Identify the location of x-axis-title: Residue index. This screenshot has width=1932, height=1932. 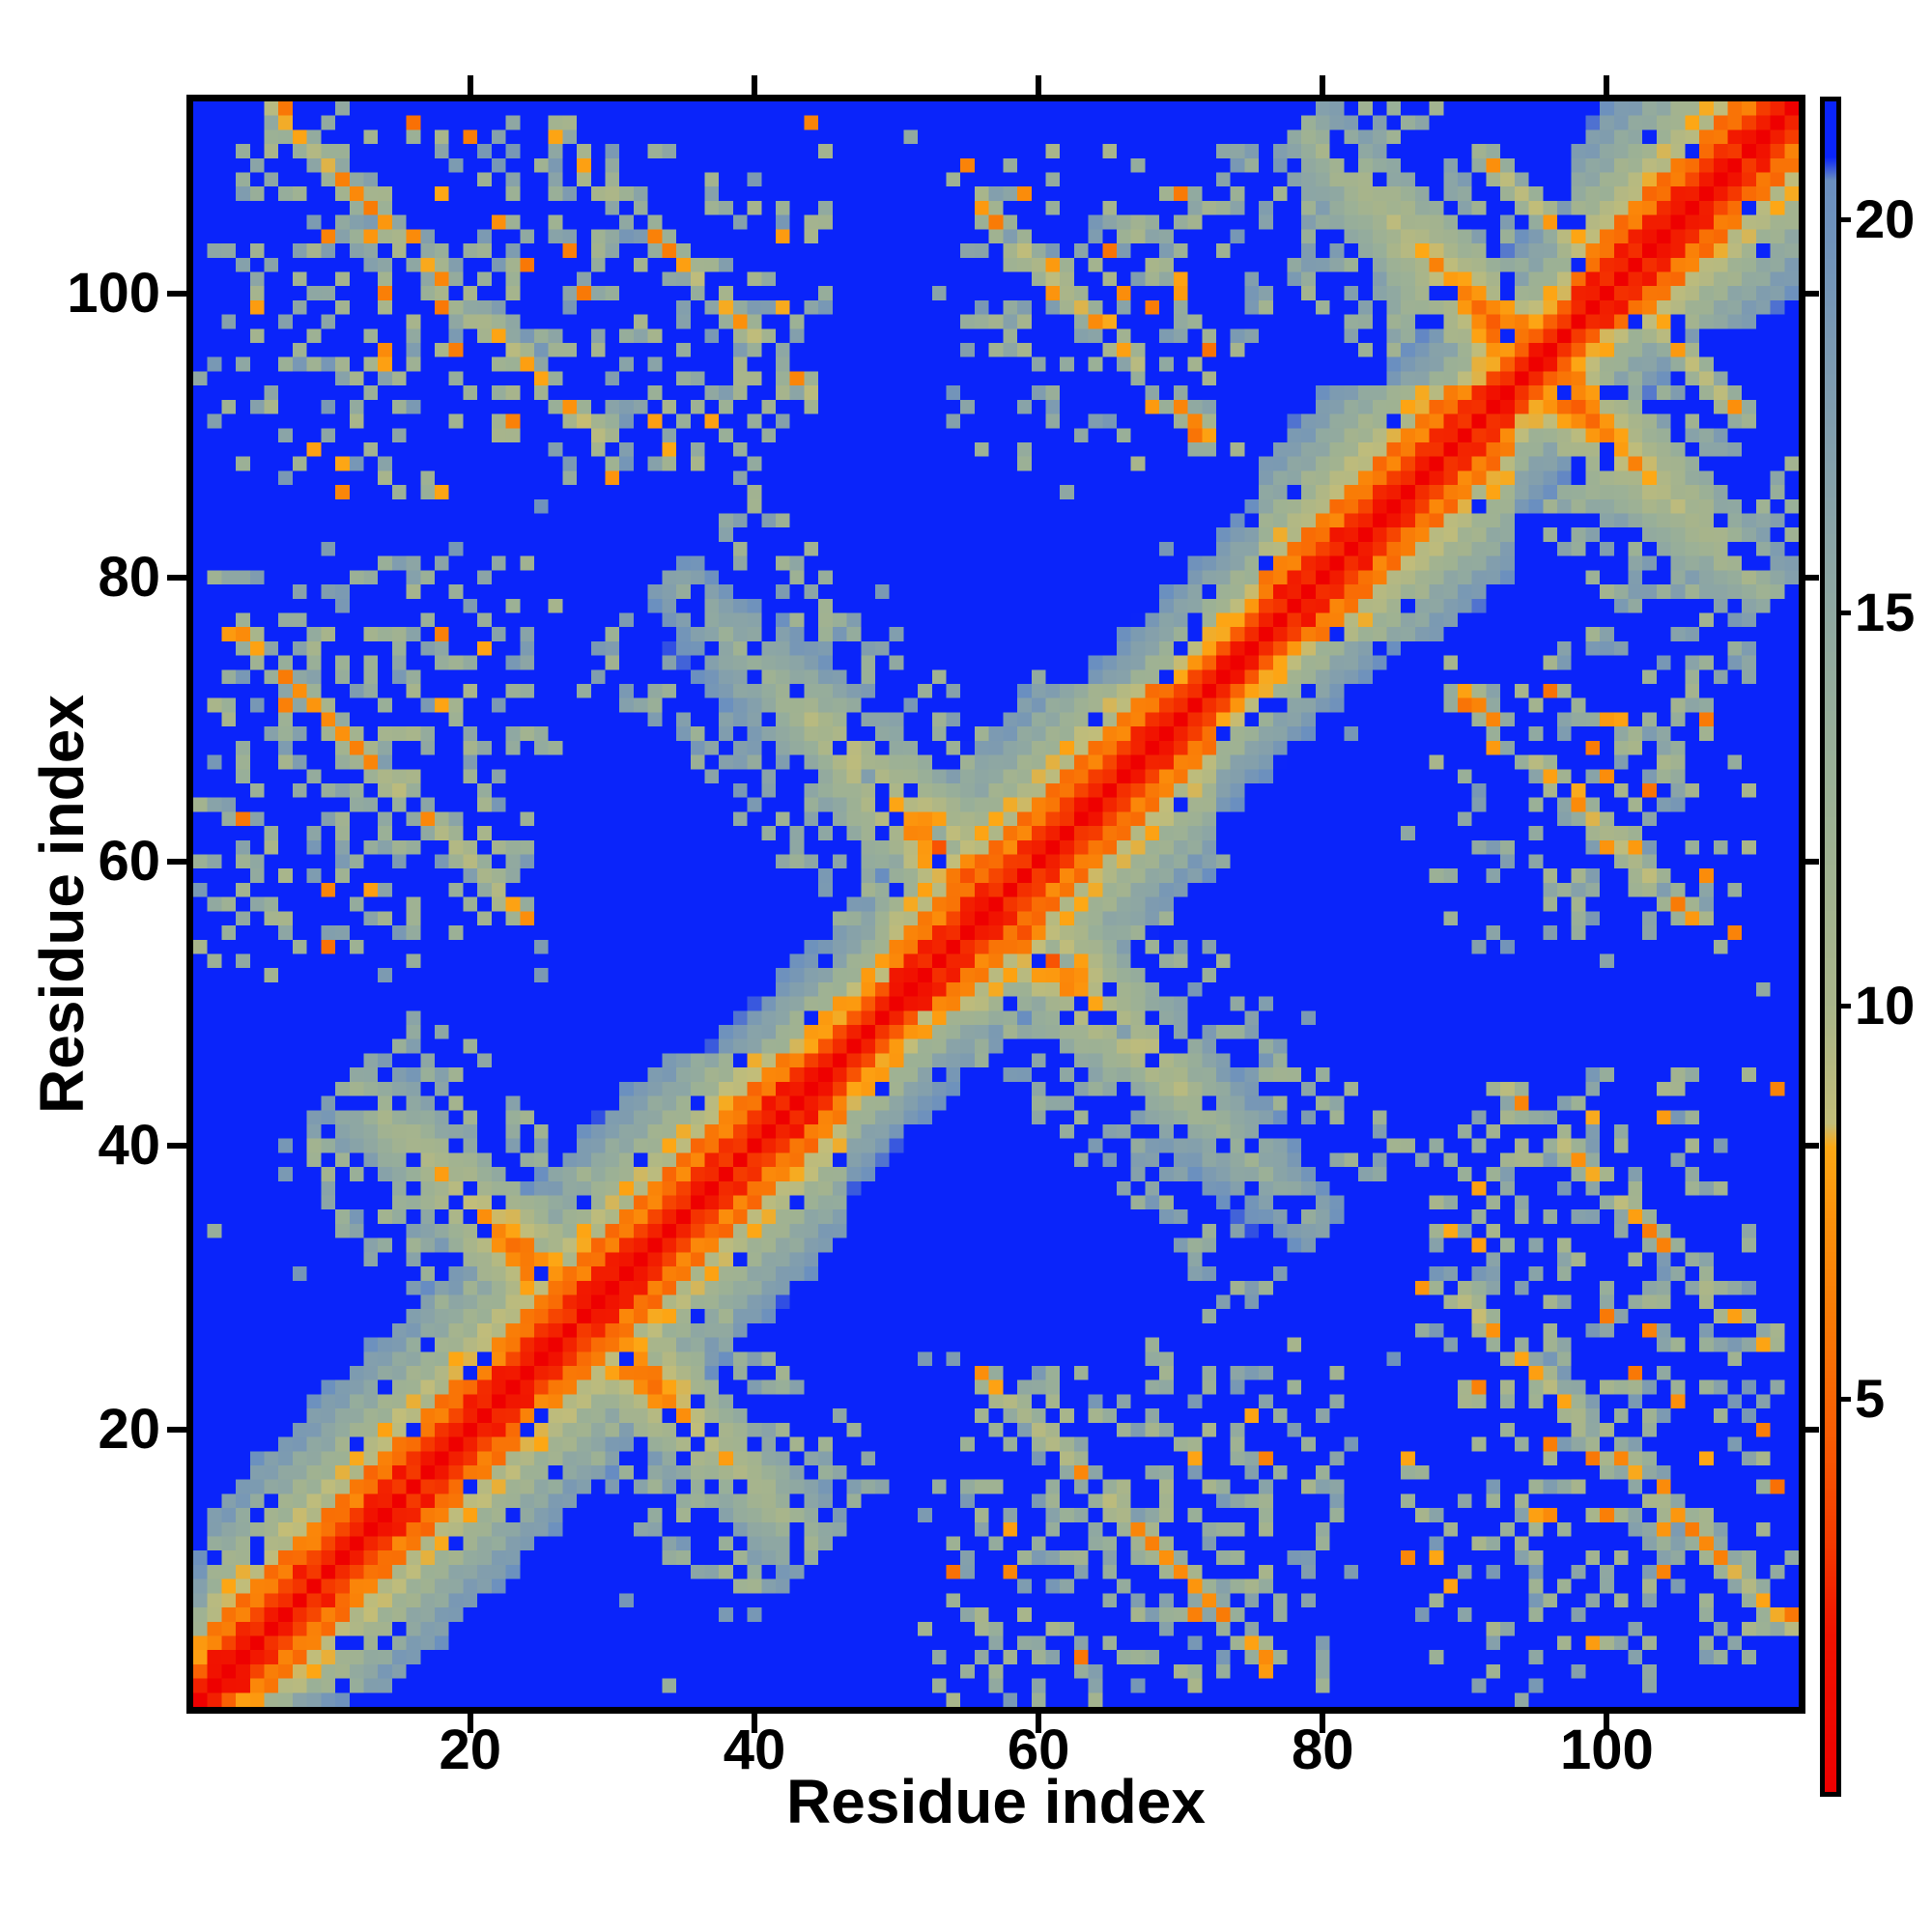
(996, 1801).